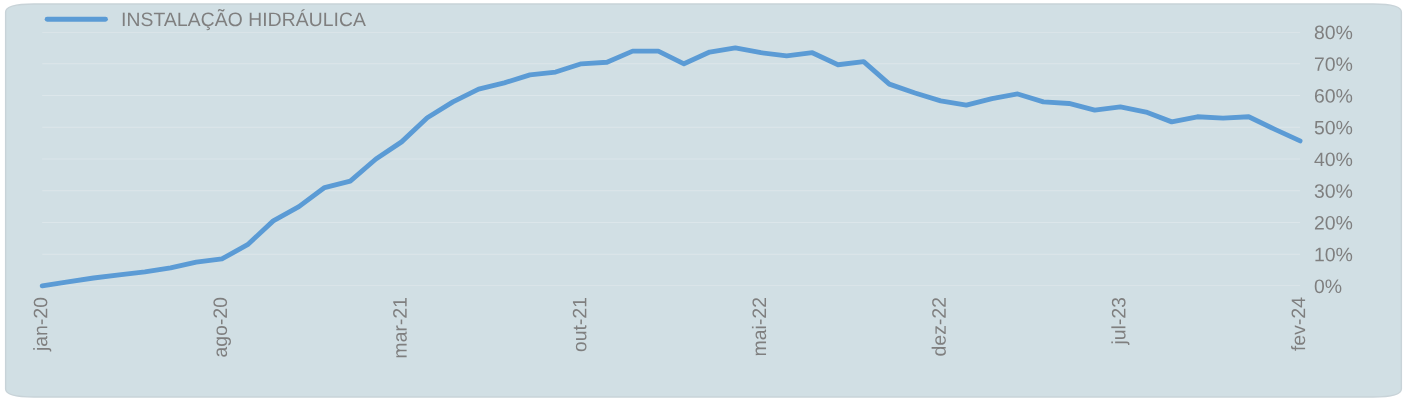  I want to click on x-tick-label: mai-22, so click(759, 327).